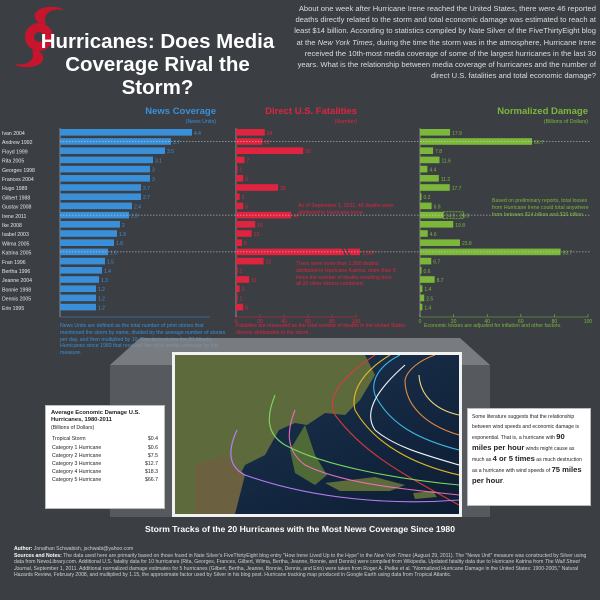  I want to click on data-label: 5, so click(245, 244).